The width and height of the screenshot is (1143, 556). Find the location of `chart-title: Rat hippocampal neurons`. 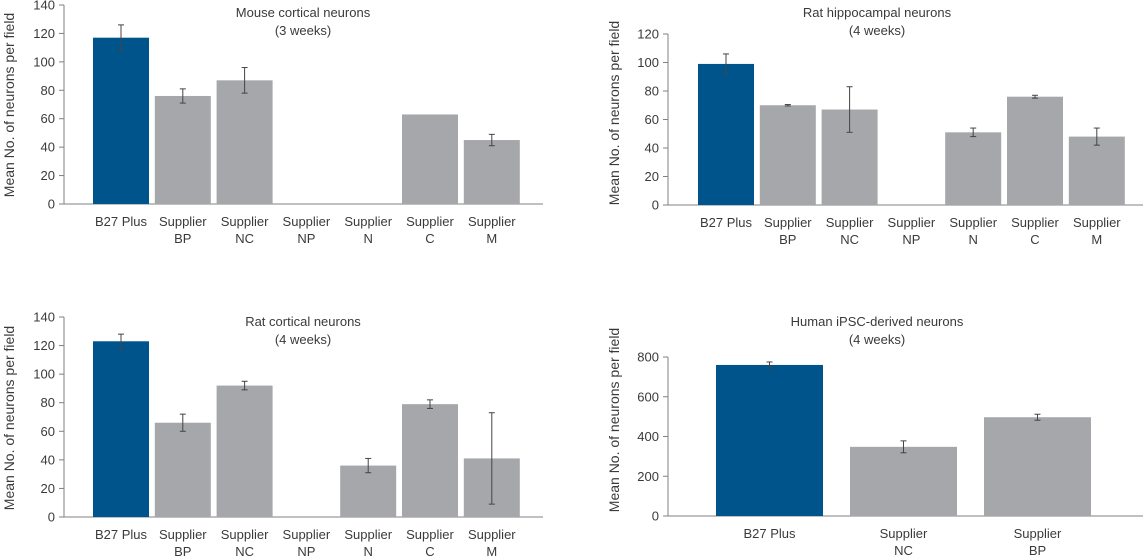

chart-title: Rat hippocampal neurons is located at coordinates (877, 12).